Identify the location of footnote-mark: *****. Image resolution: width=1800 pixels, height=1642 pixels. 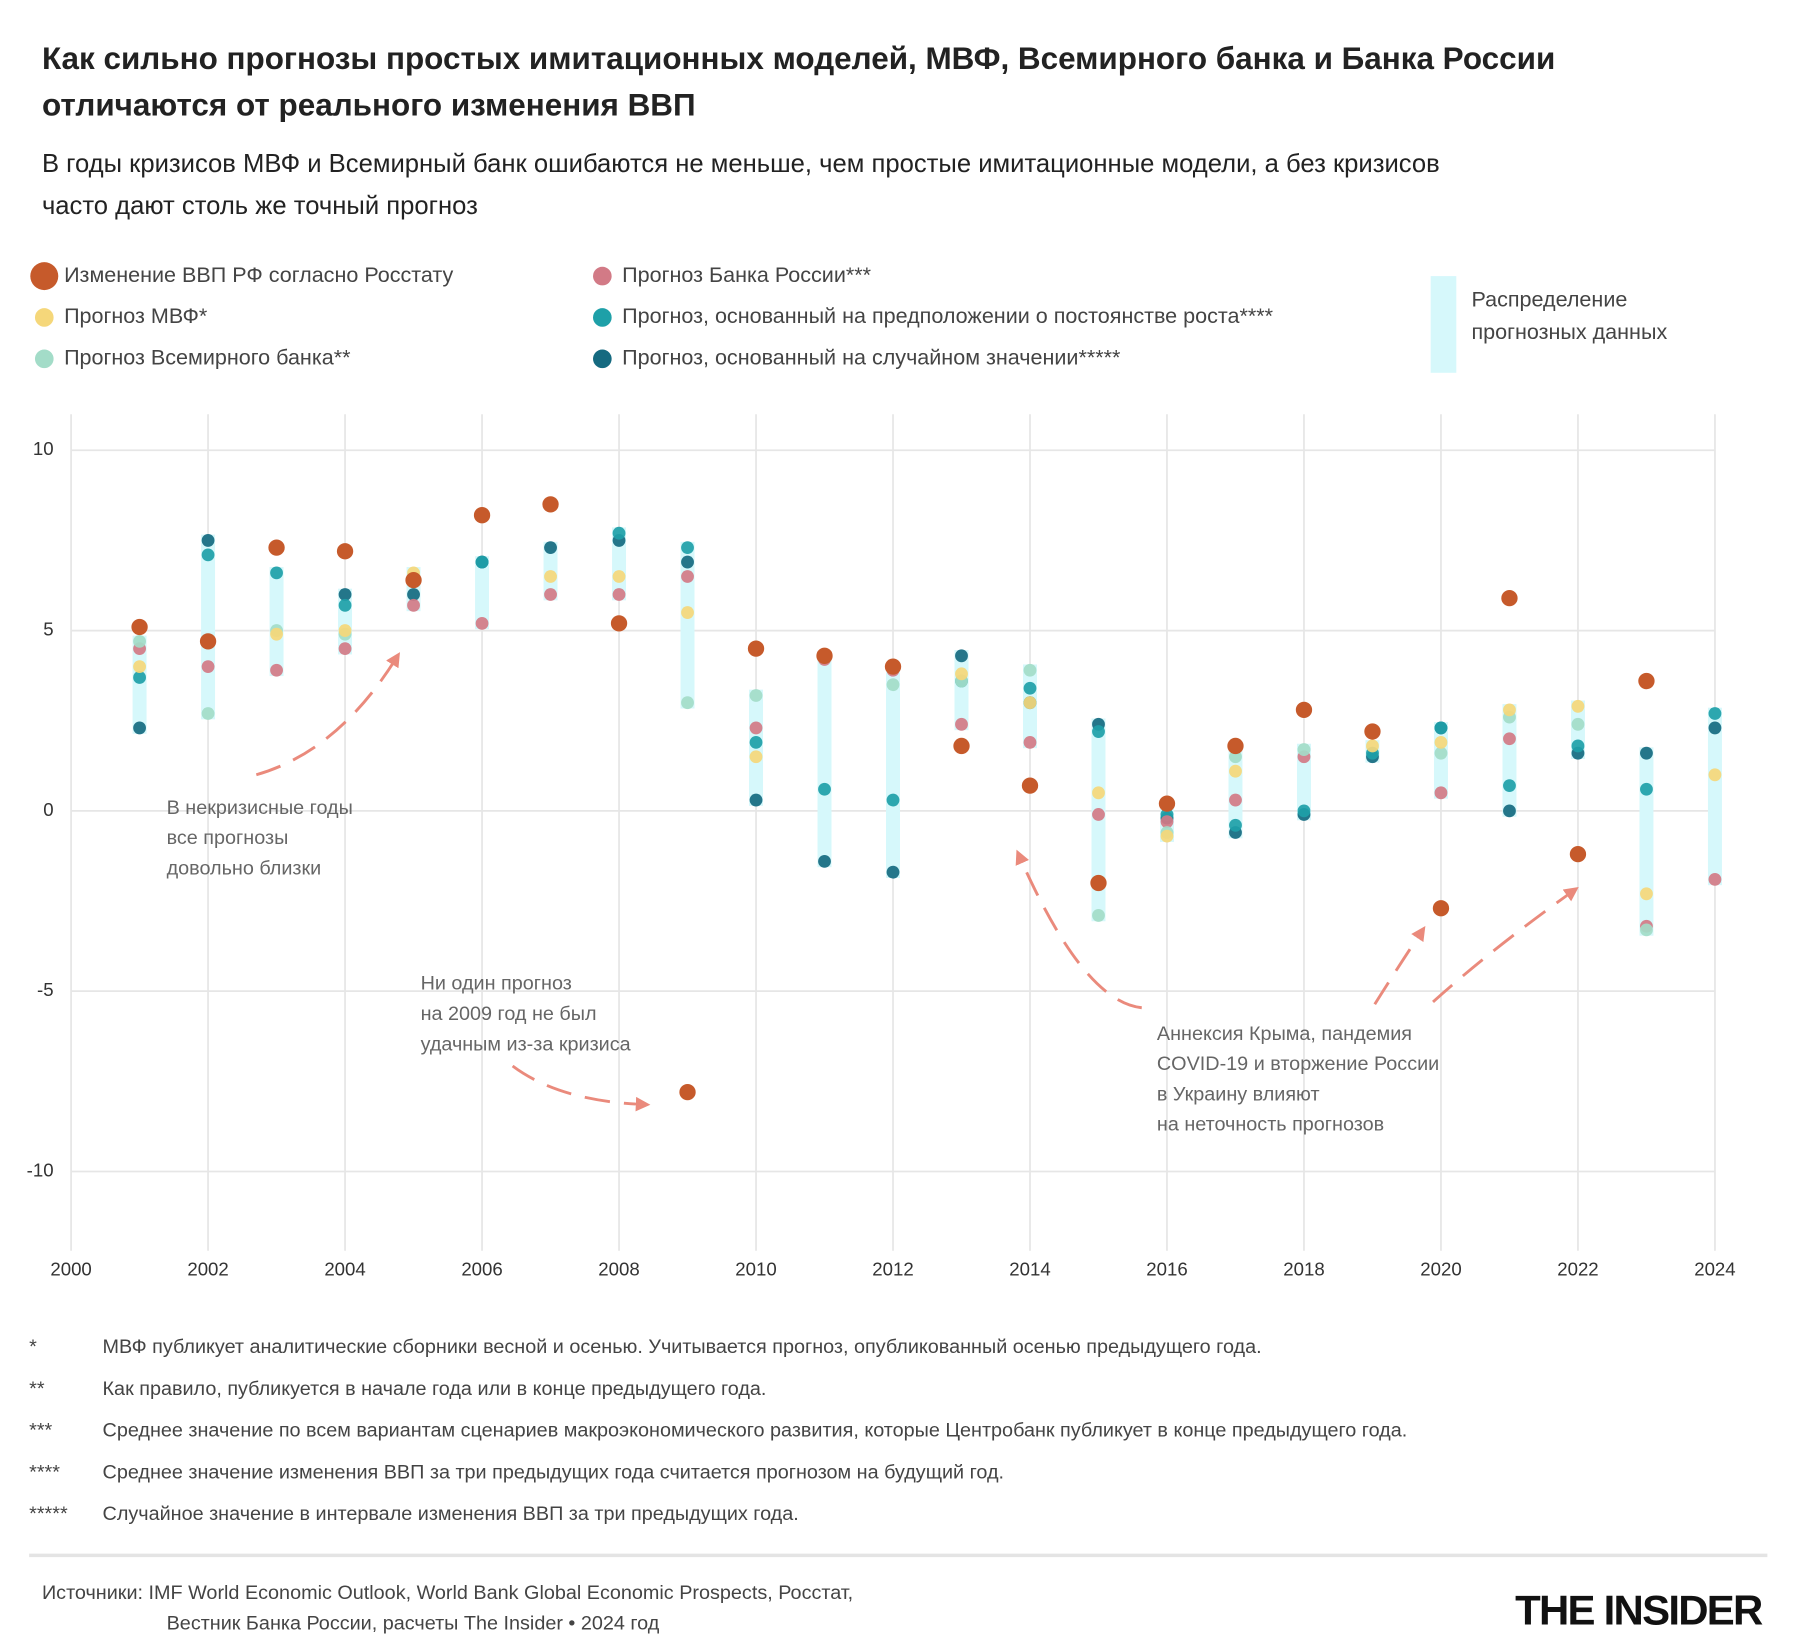
(48, 1514).